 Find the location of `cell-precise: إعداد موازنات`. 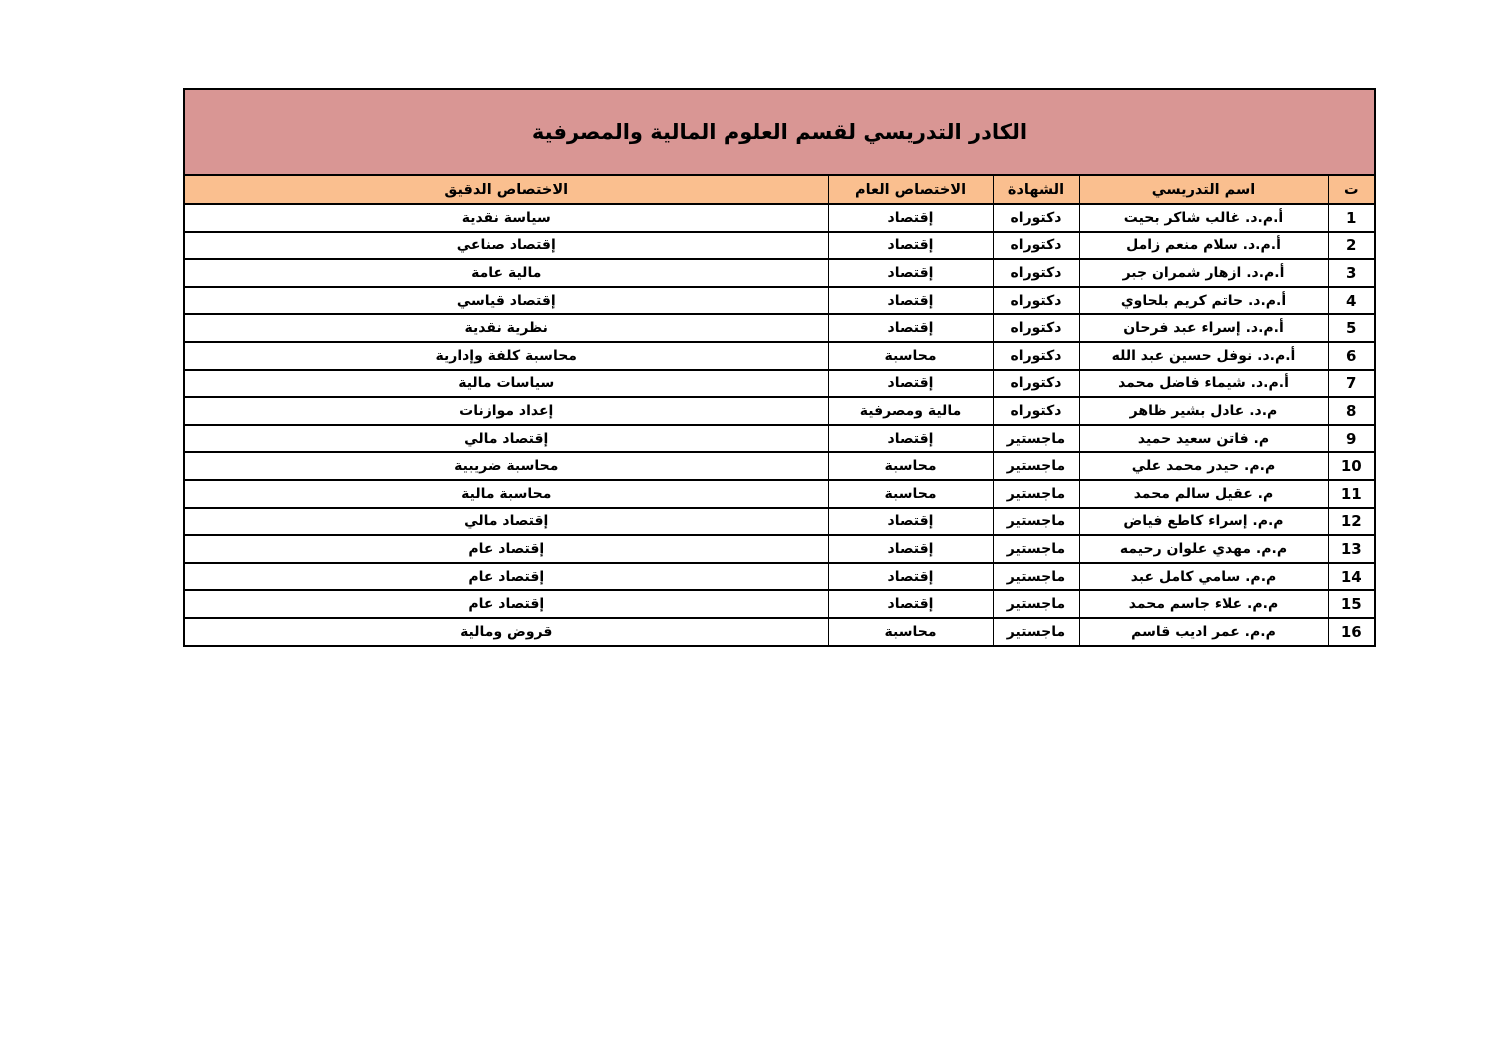

cell-precise: إعداد موازنات is located at coordinates (506, 411).